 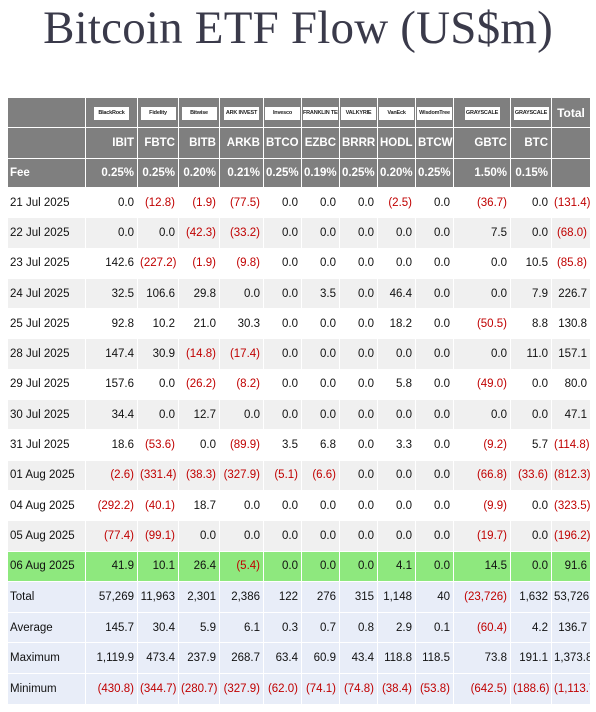 I want to click on total-cell: 80.0, so click(x=571, y=384).